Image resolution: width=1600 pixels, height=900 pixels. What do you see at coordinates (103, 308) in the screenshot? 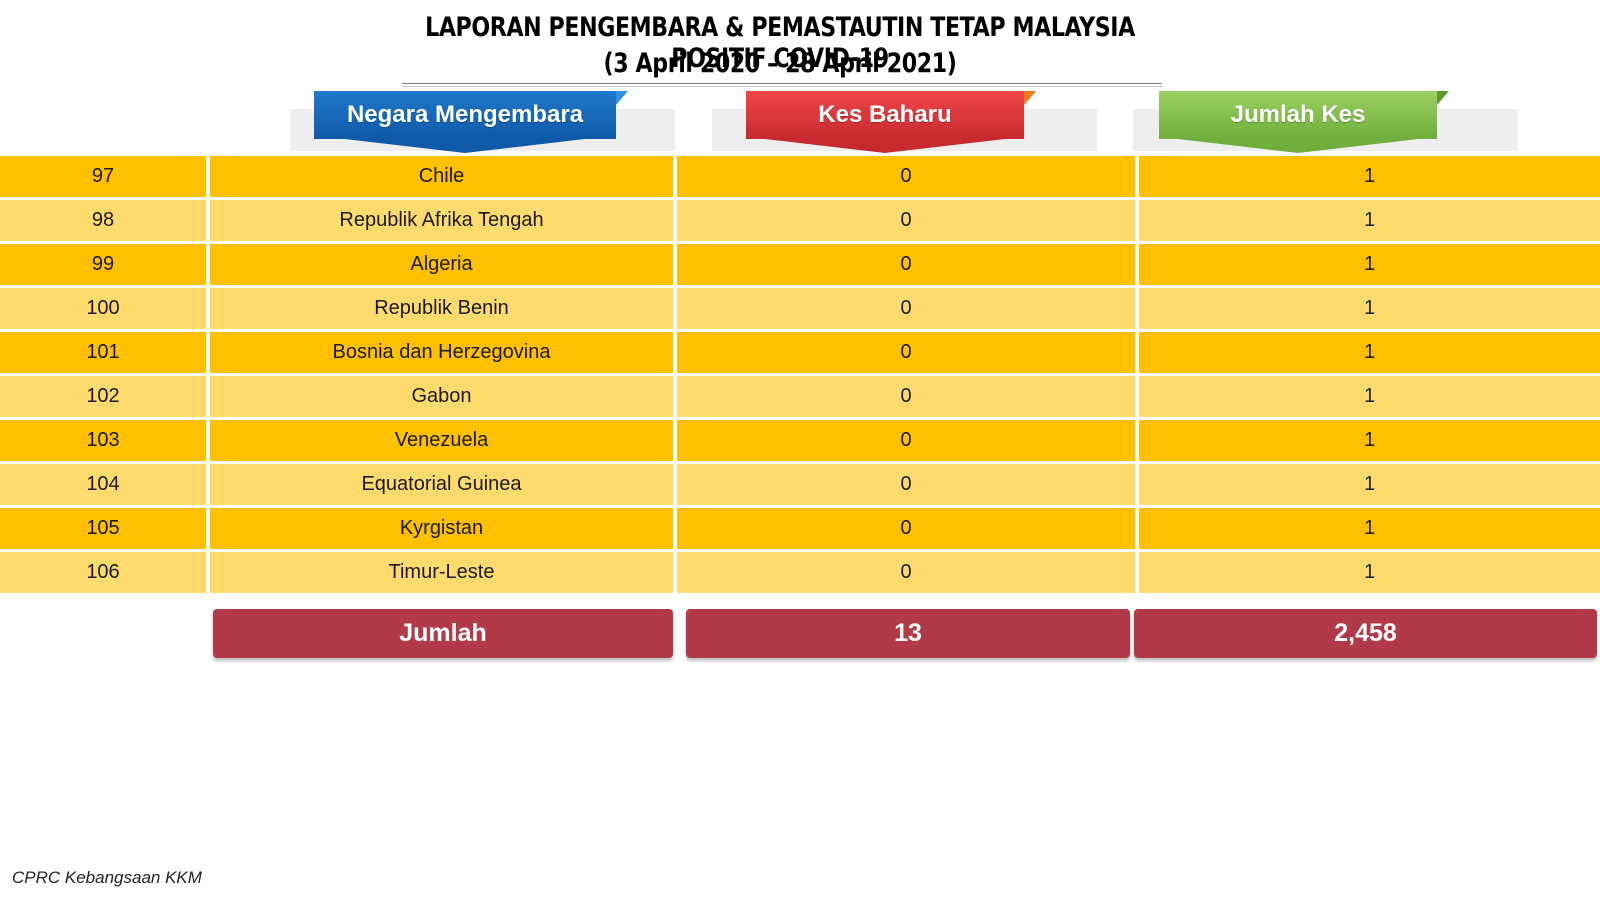
I see `row-number: 100` at bounding box center [103, 308].